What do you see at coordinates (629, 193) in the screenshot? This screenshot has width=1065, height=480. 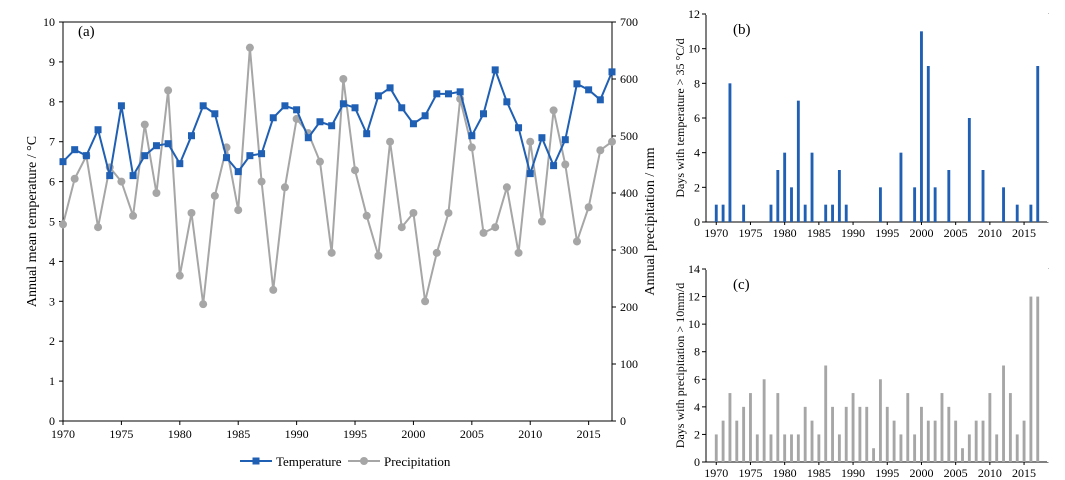 I see `panel-a-y2tick-label: 400` at bounding box center [629, 193].